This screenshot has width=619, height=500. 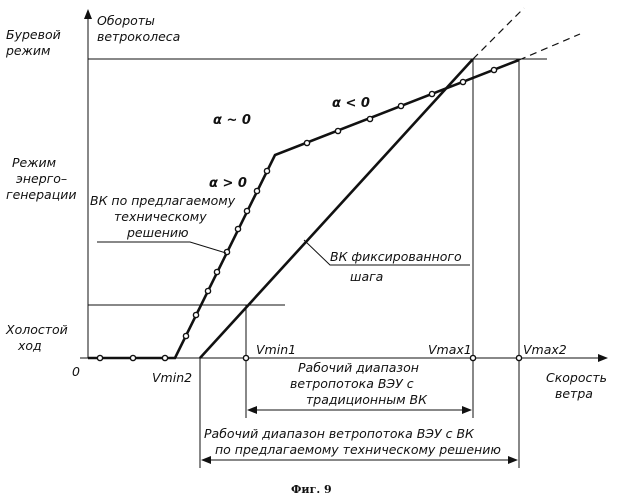 What do you see at coordinates (311, 489) in the screenshot?
I see `figure-caption: Фиг. 9` at bounding box center [311, 489].